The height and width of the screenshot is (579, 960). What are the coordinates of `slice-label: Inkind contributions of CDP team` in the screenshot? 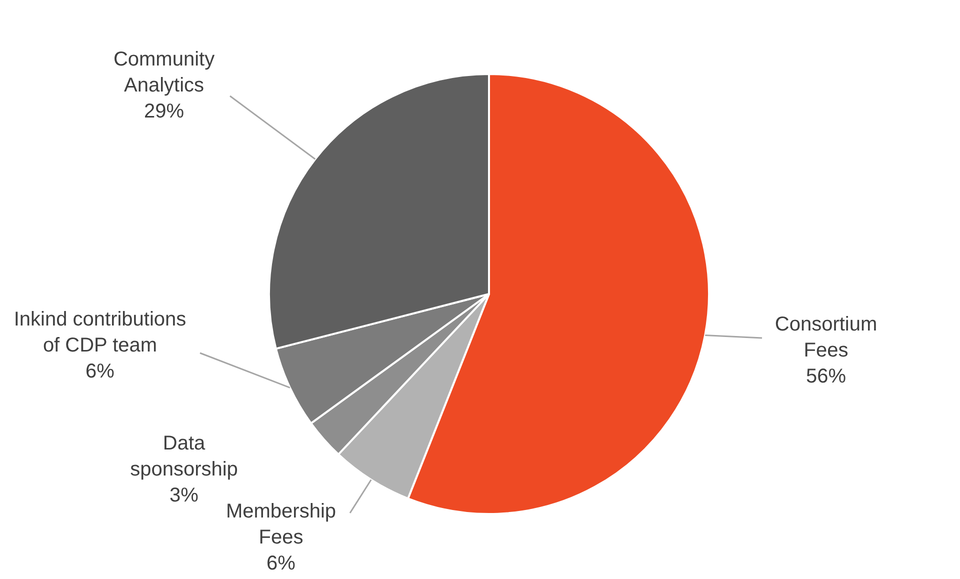 It's located at (100, 332).